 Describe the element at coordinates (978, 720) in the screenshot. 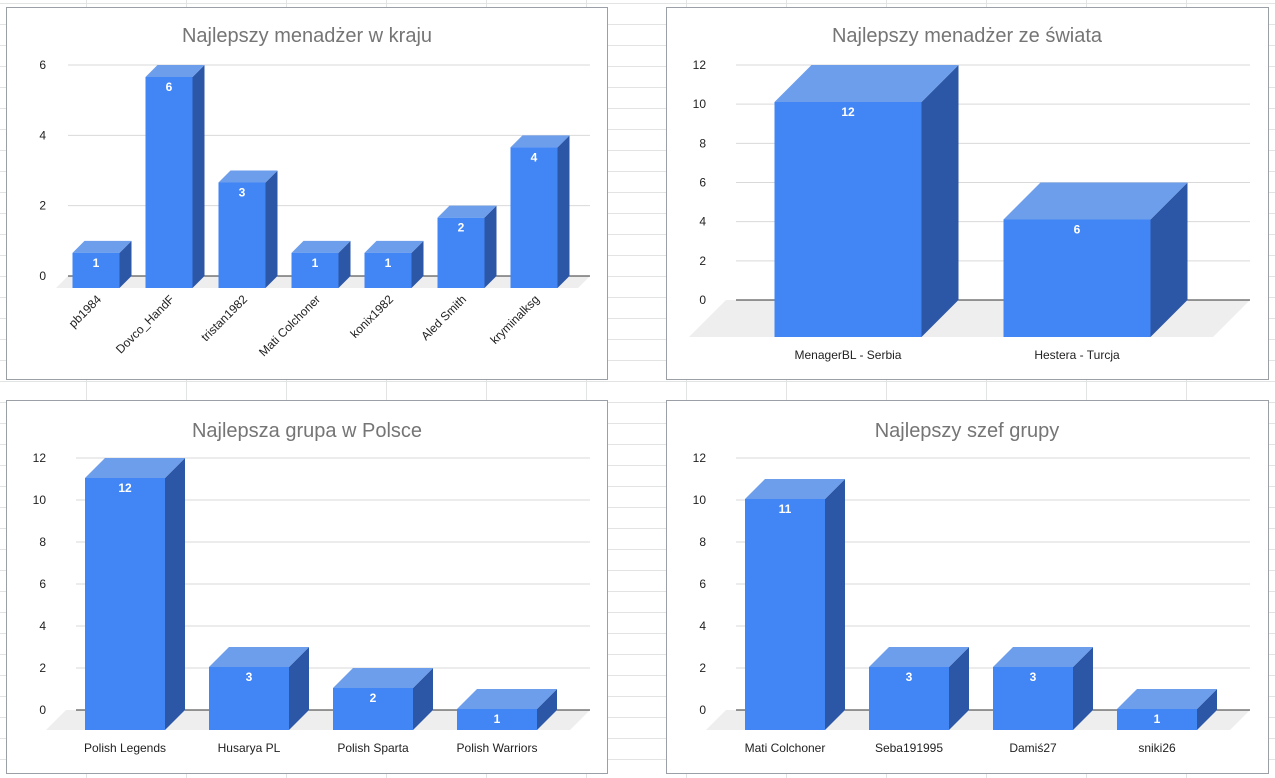

I see `floor` at that location.